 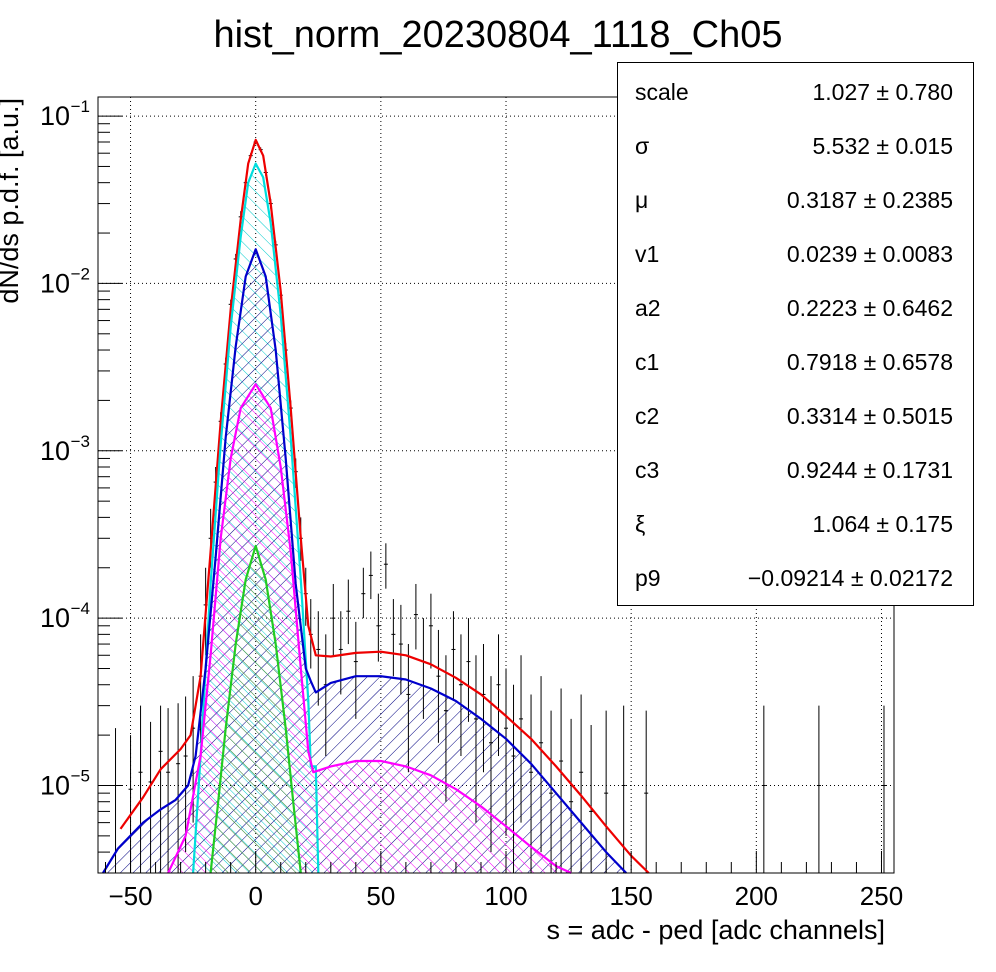 I want to click on stat-name: c2, so click(x=647, y=416).